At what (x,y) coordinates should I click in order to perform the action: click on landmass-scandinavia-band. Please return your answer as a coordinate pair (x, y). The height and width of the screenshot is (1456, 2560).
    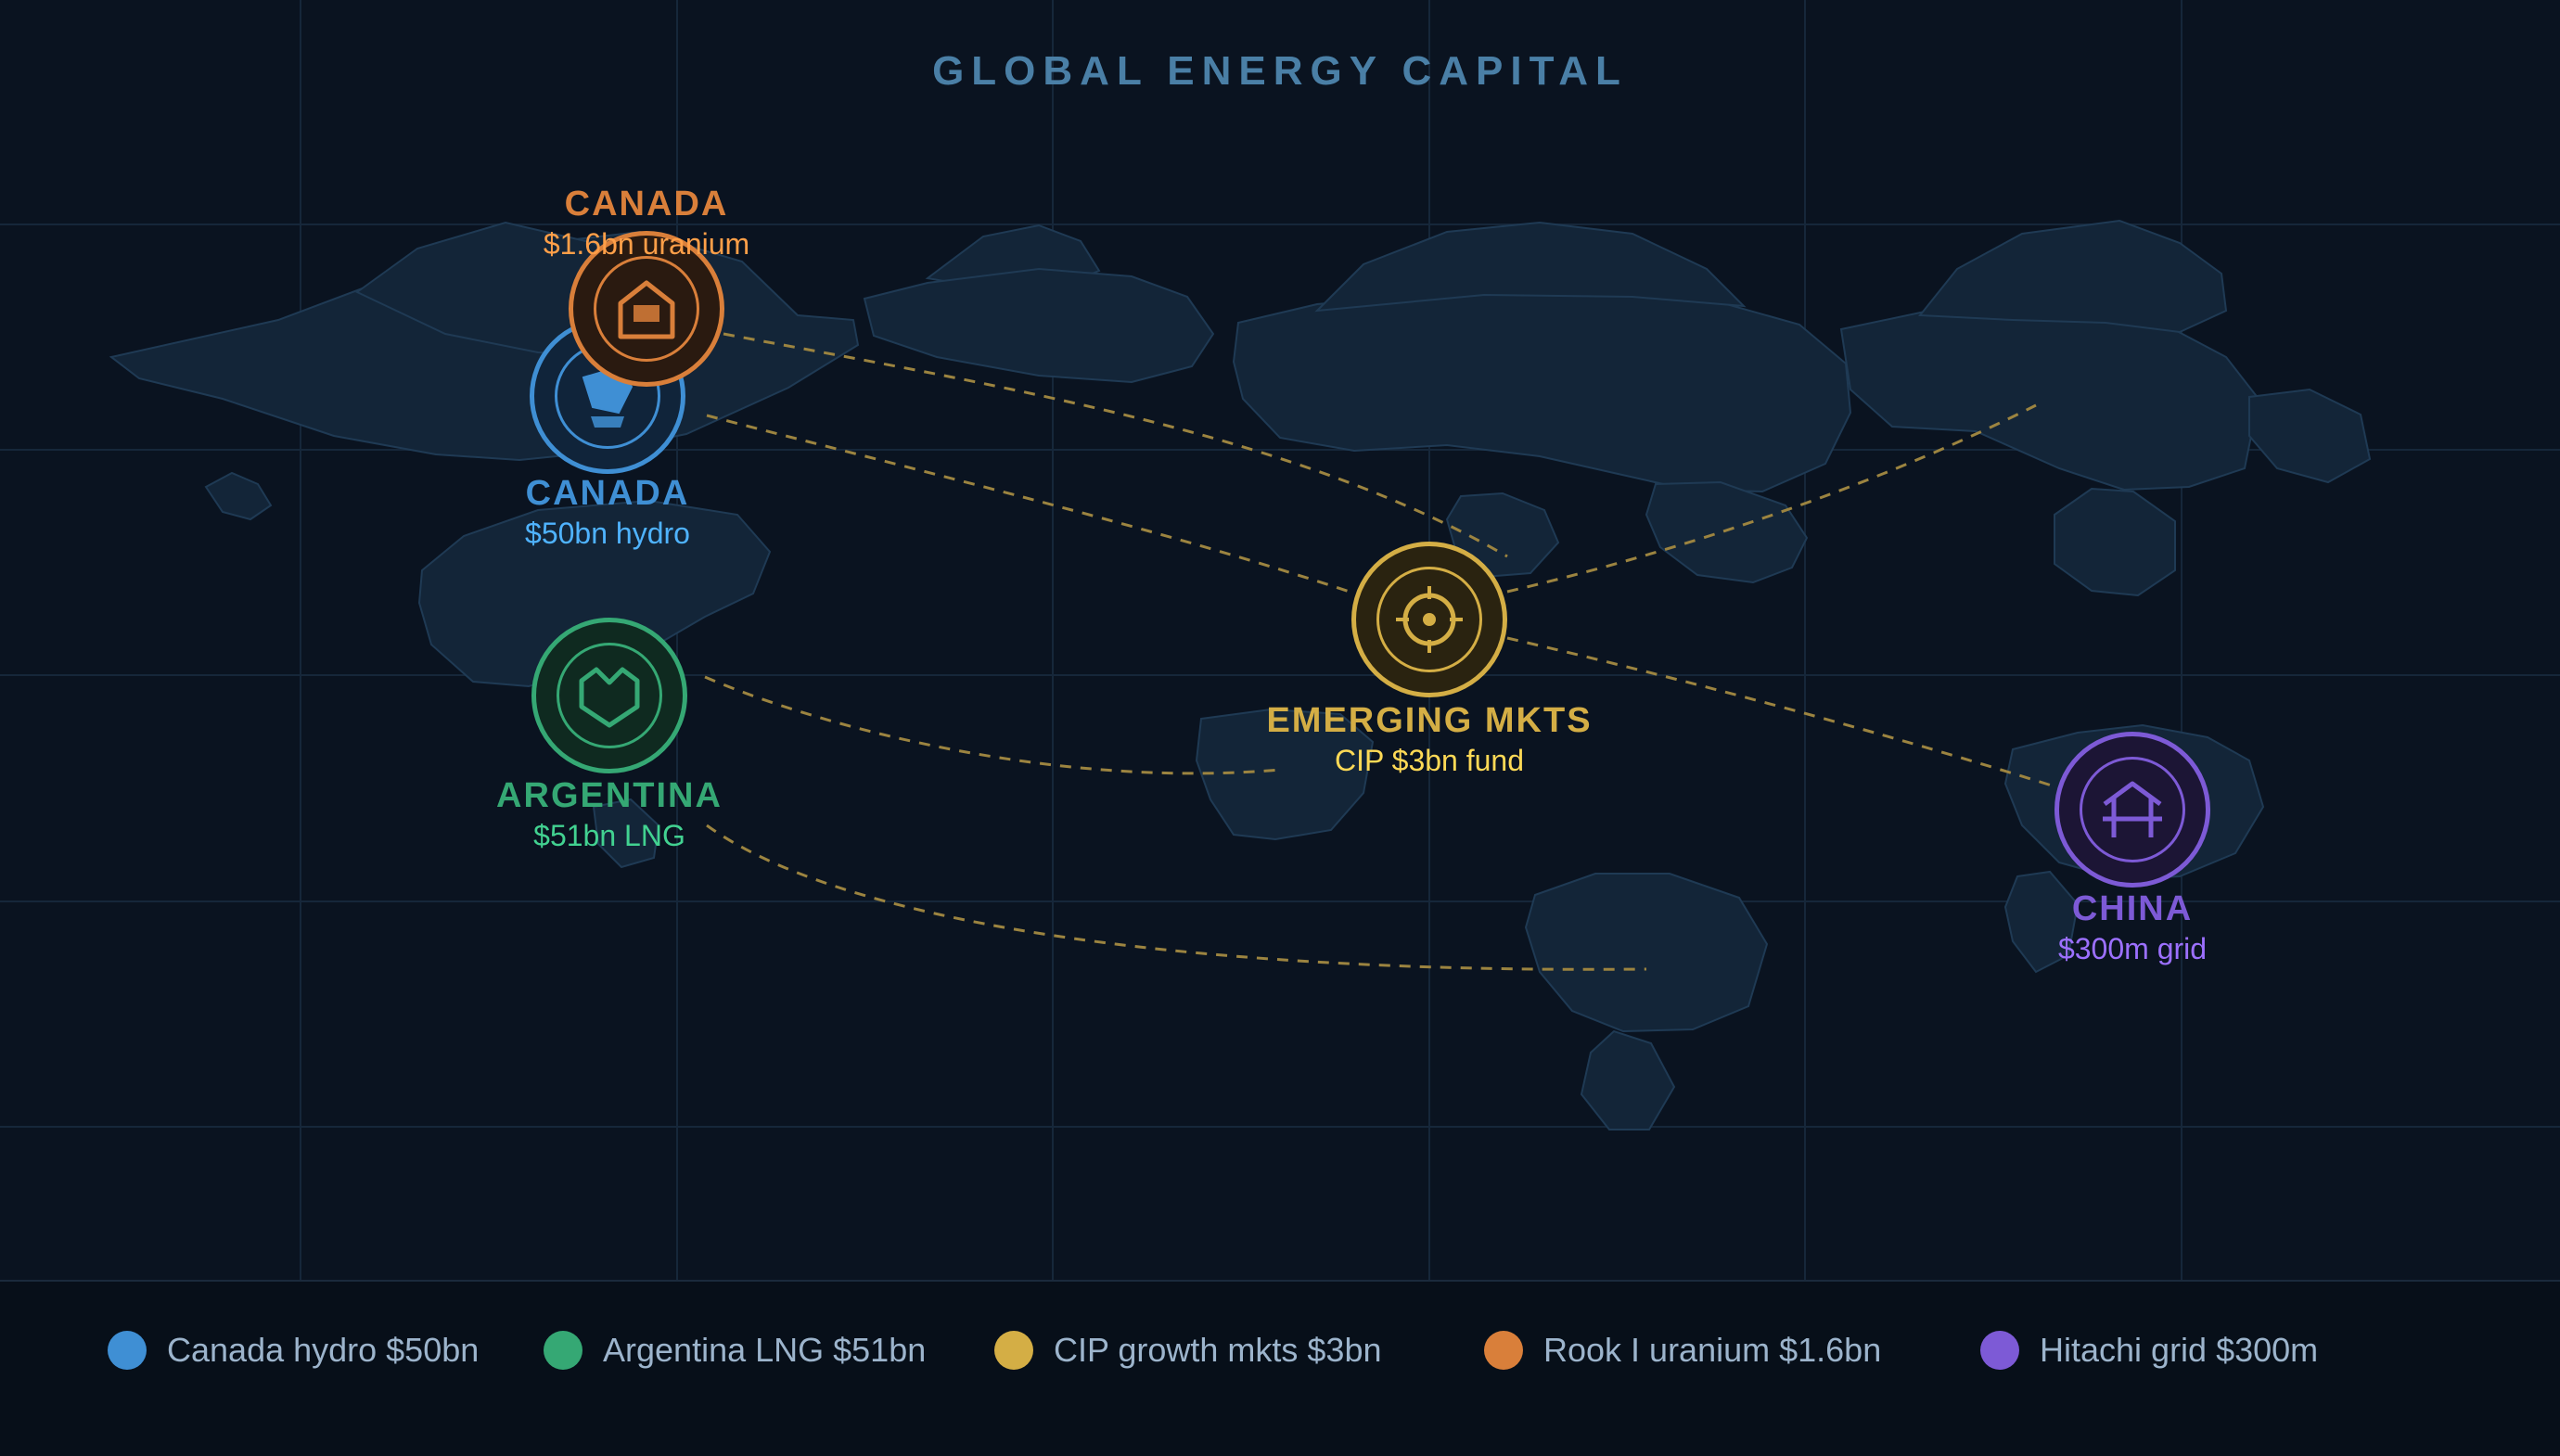
    Looking at the image, I should click on (1039, 325).